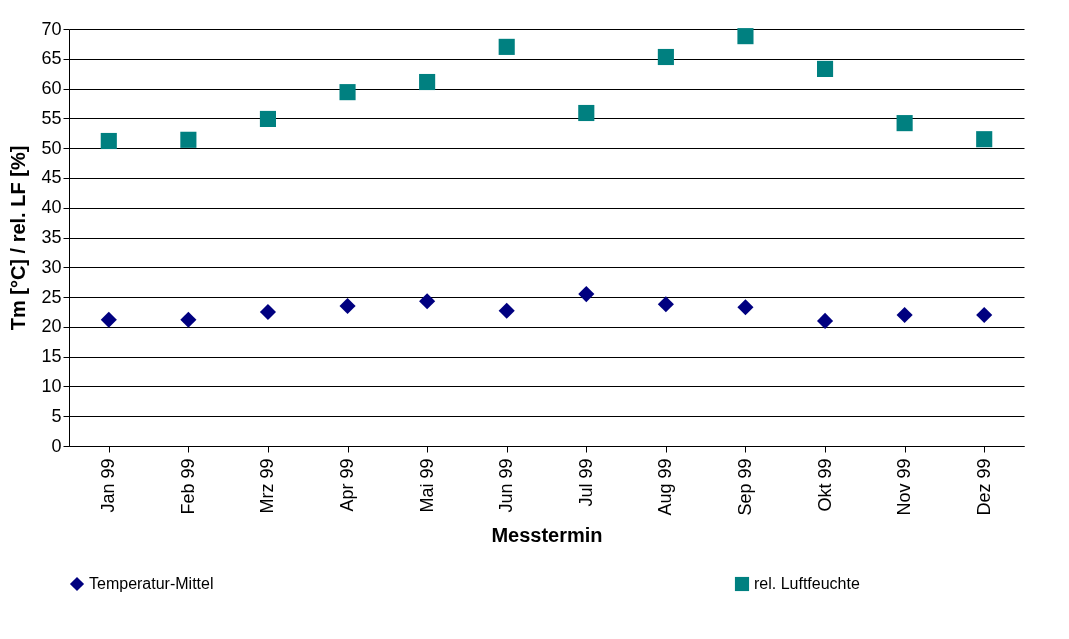  Describe the element at coordinates (547, 534) in the screenshot. I see `x-axis-title: Messtermin` at that location.